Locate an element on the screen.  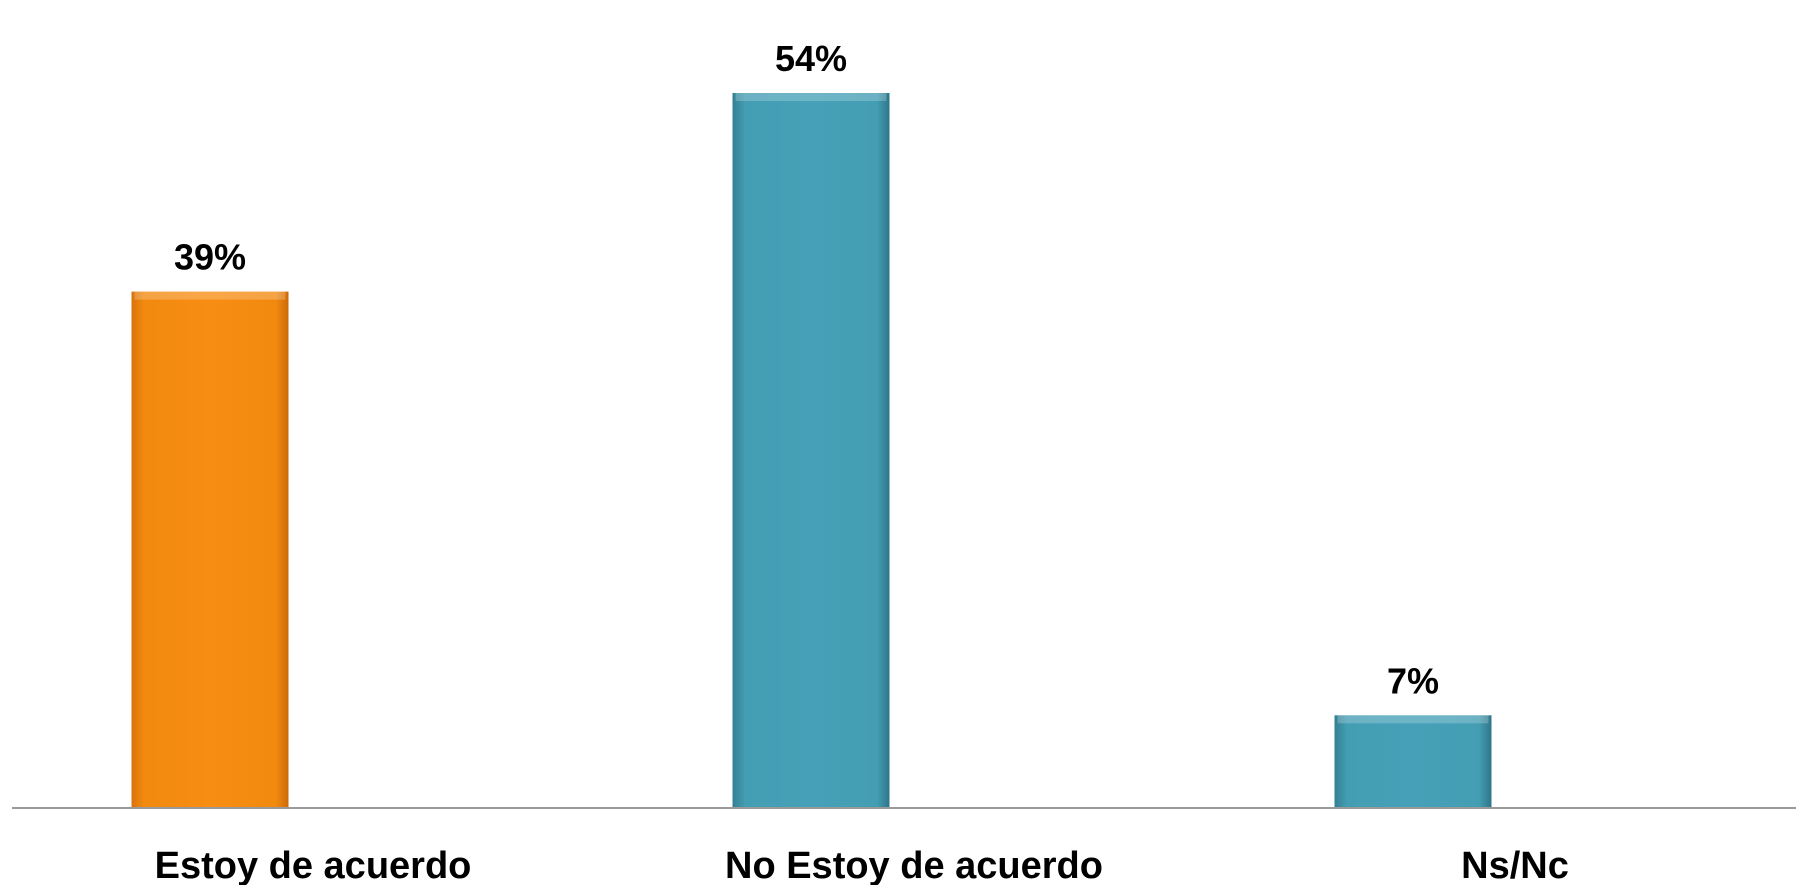
value-label-no-estoy-de-acuerdo: 54% is located at coordinates (811, 58).